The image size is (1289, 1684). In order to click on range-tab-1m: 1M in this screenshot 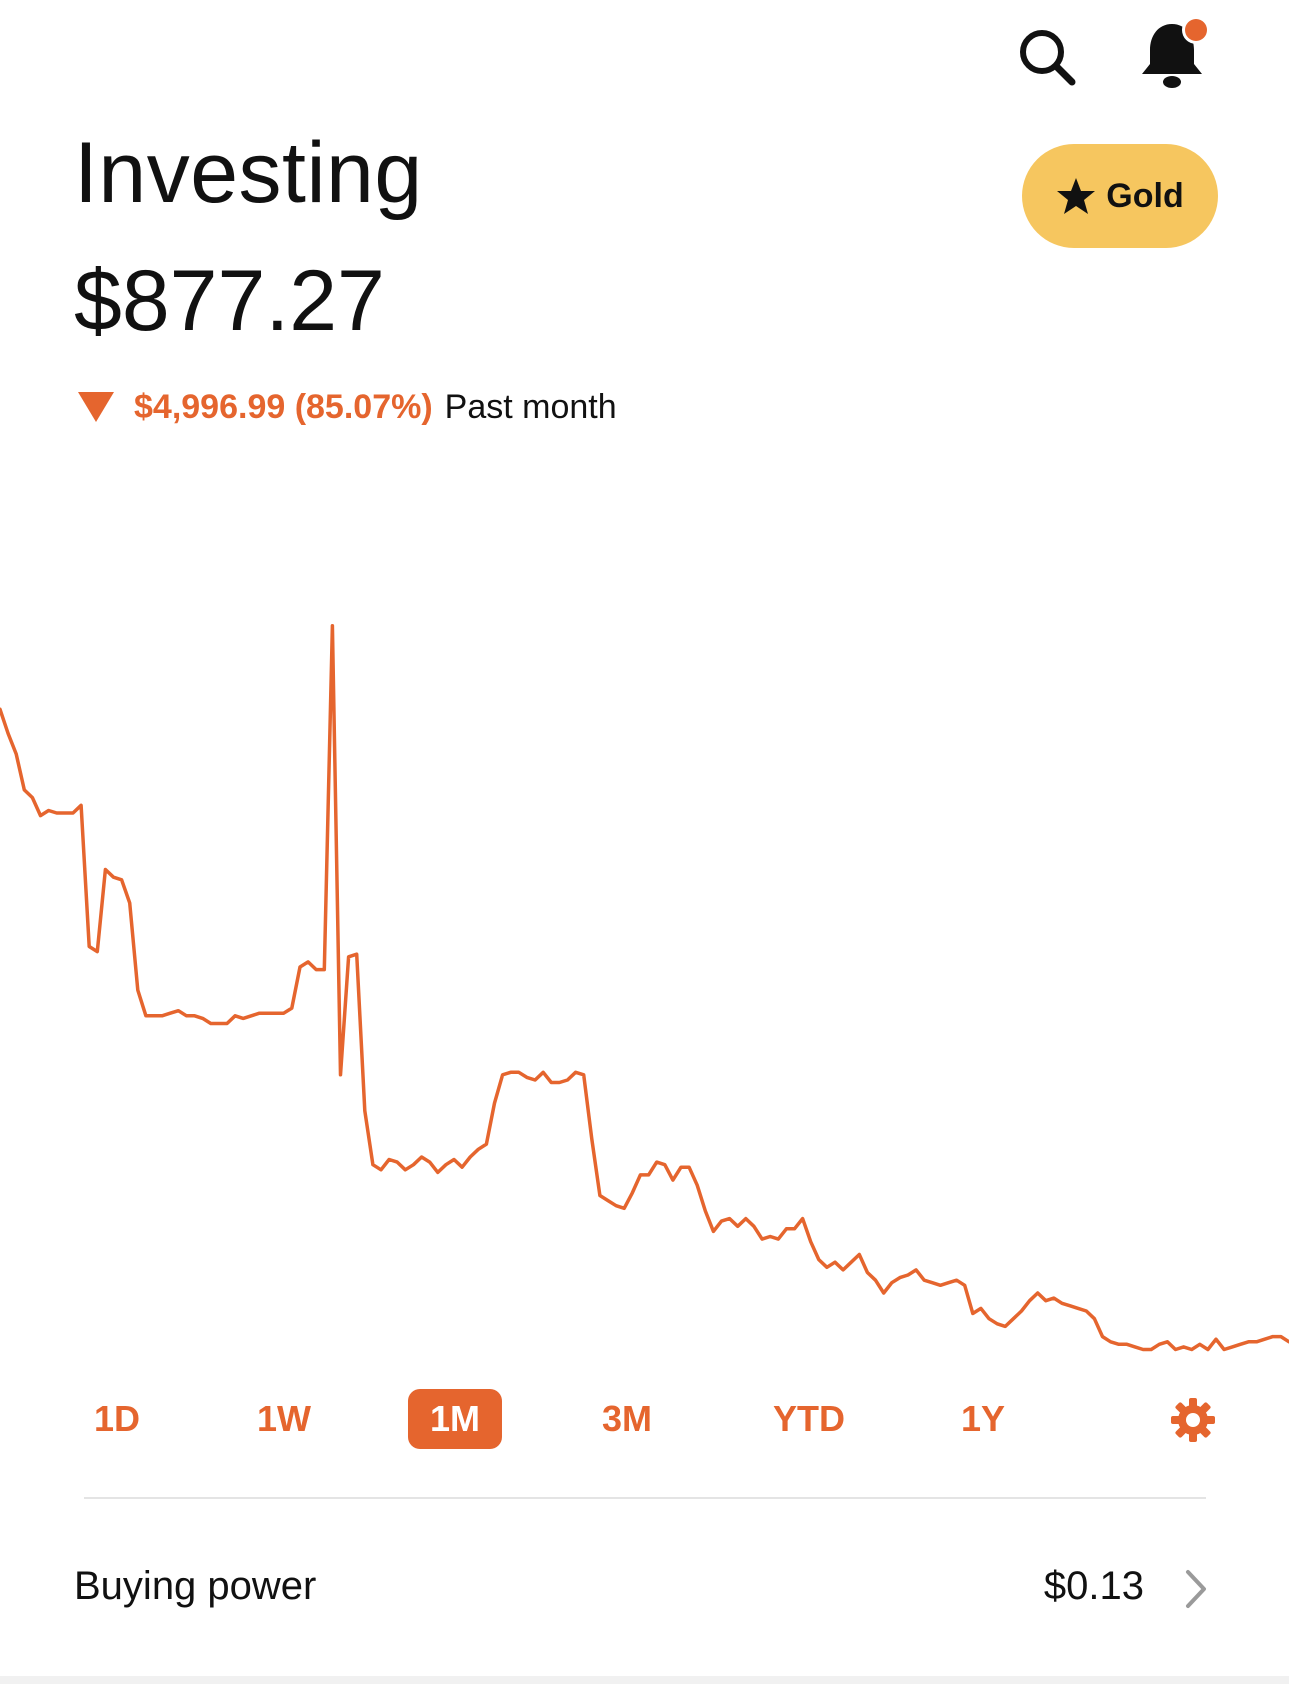, I will do `click(455, 1419)`.